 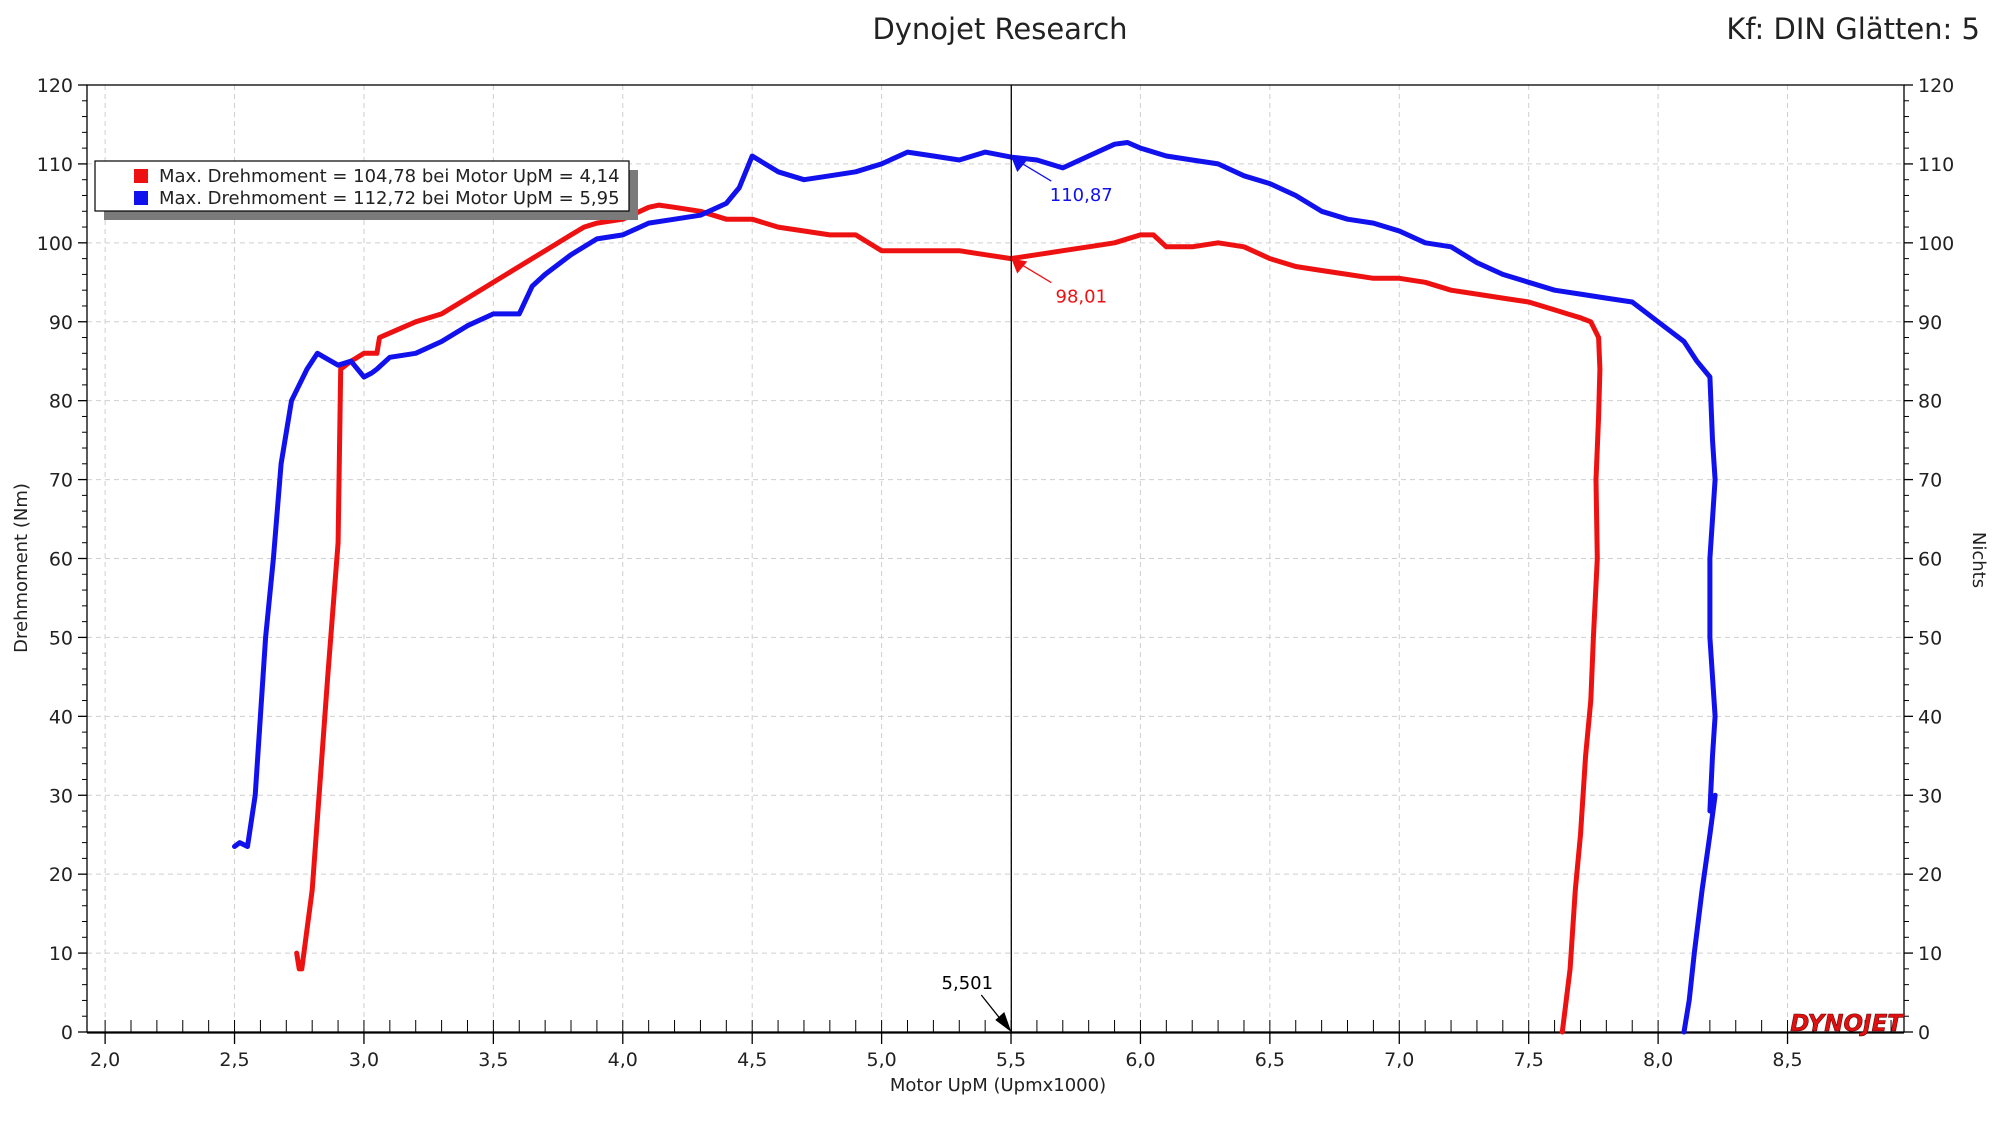 I want to click on y-tick-label: 110, so click(x=55, y=165).